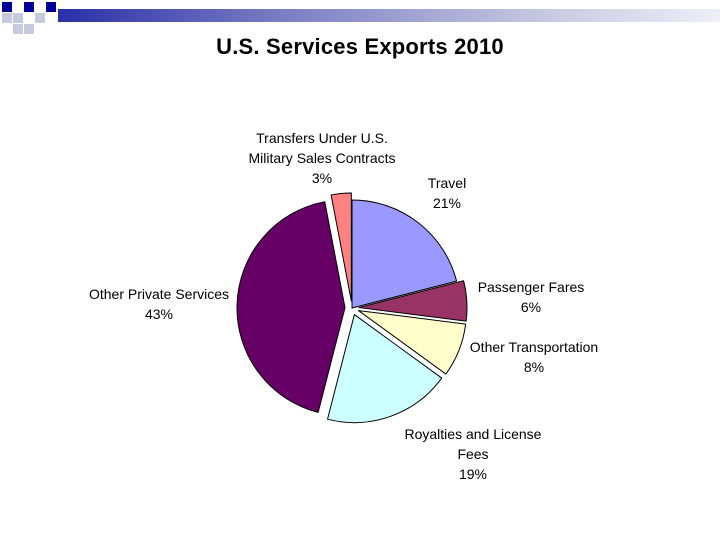 The height and width of the screenshot is (540, 720). Describe the element at coordinates (531, 297) in the screenshot. I see `data-label: Passenger Fares 6%` at that location.